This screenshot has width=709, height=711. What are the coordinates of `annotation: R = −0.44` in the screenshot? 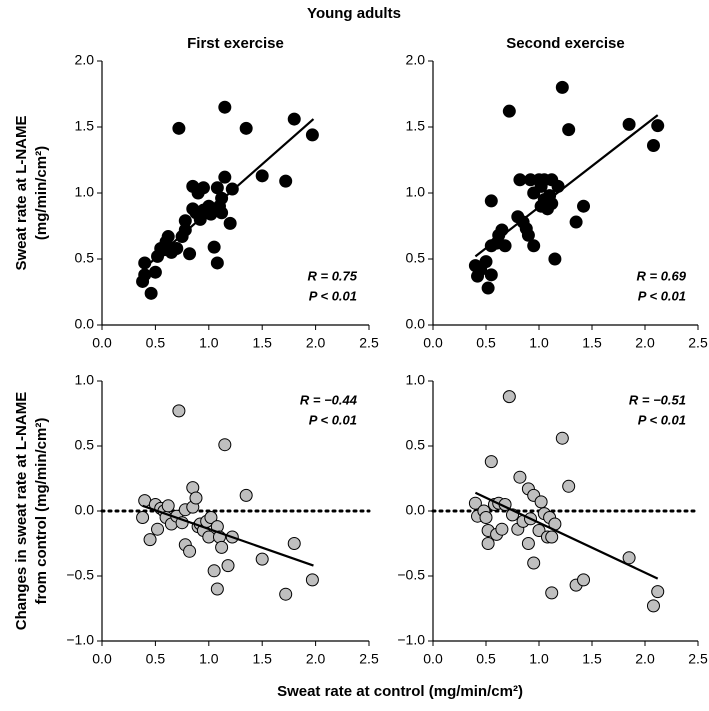 It's located at (329, 399).